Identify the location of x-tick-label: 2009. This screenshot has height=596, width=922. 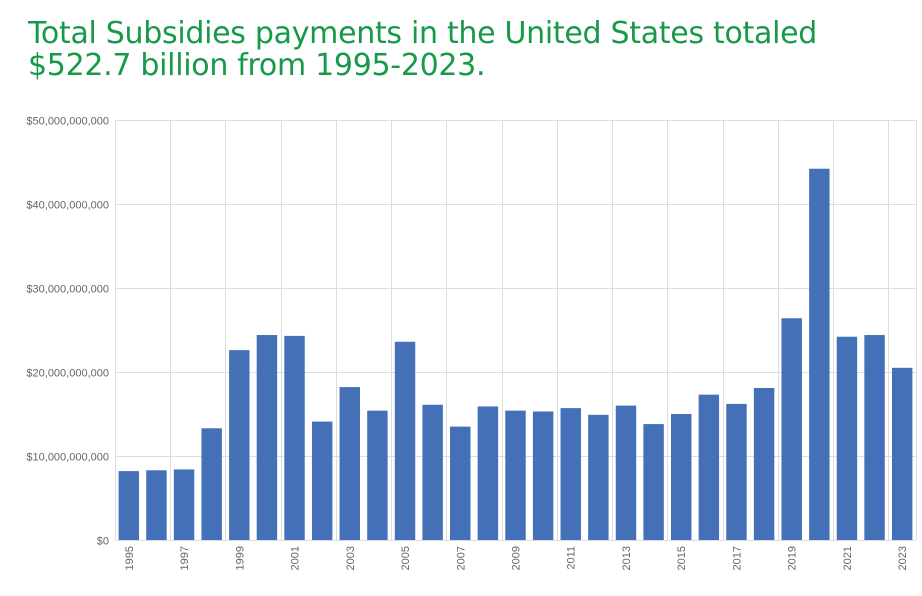
(517, 558).